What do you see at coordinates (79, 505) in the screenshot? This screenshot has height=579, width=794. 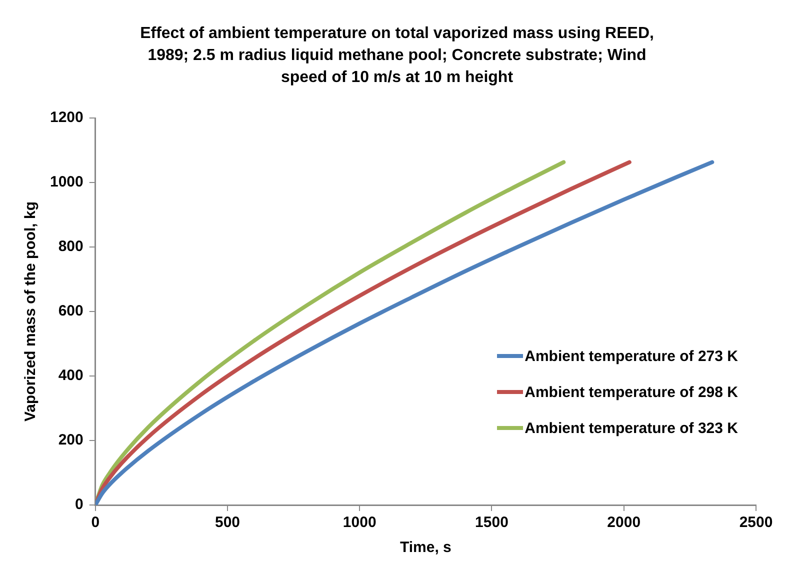 I see `y-tick-label: 0` at bounding box center [79, 505].